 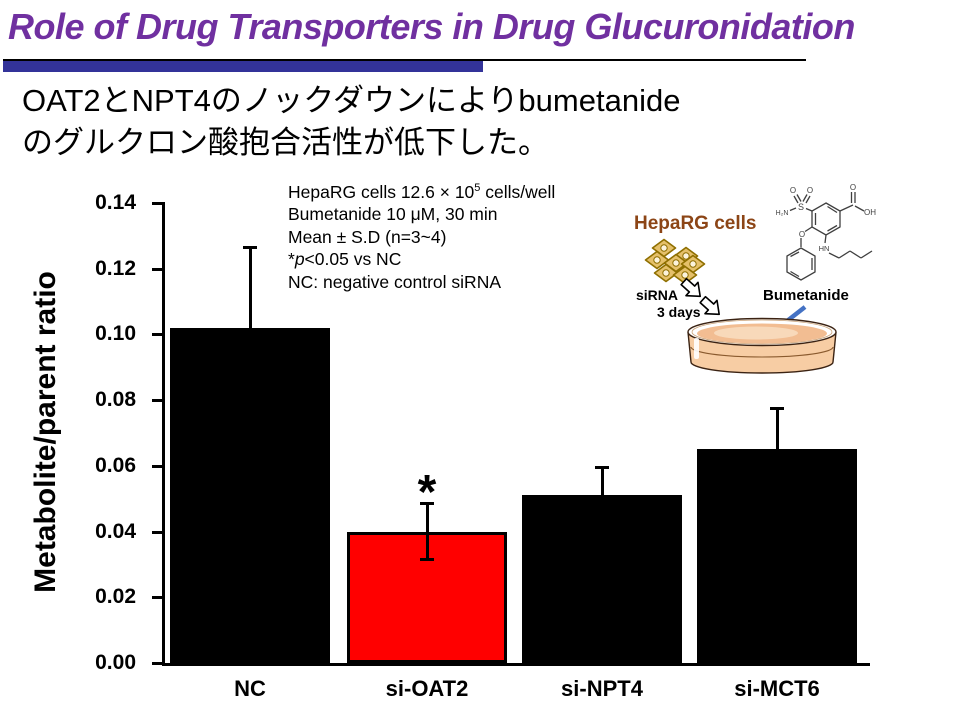 What do you see at coordinates (243, 66) in the screenshot?
I see `title-underline-bar` at bounding box center [243, 66].